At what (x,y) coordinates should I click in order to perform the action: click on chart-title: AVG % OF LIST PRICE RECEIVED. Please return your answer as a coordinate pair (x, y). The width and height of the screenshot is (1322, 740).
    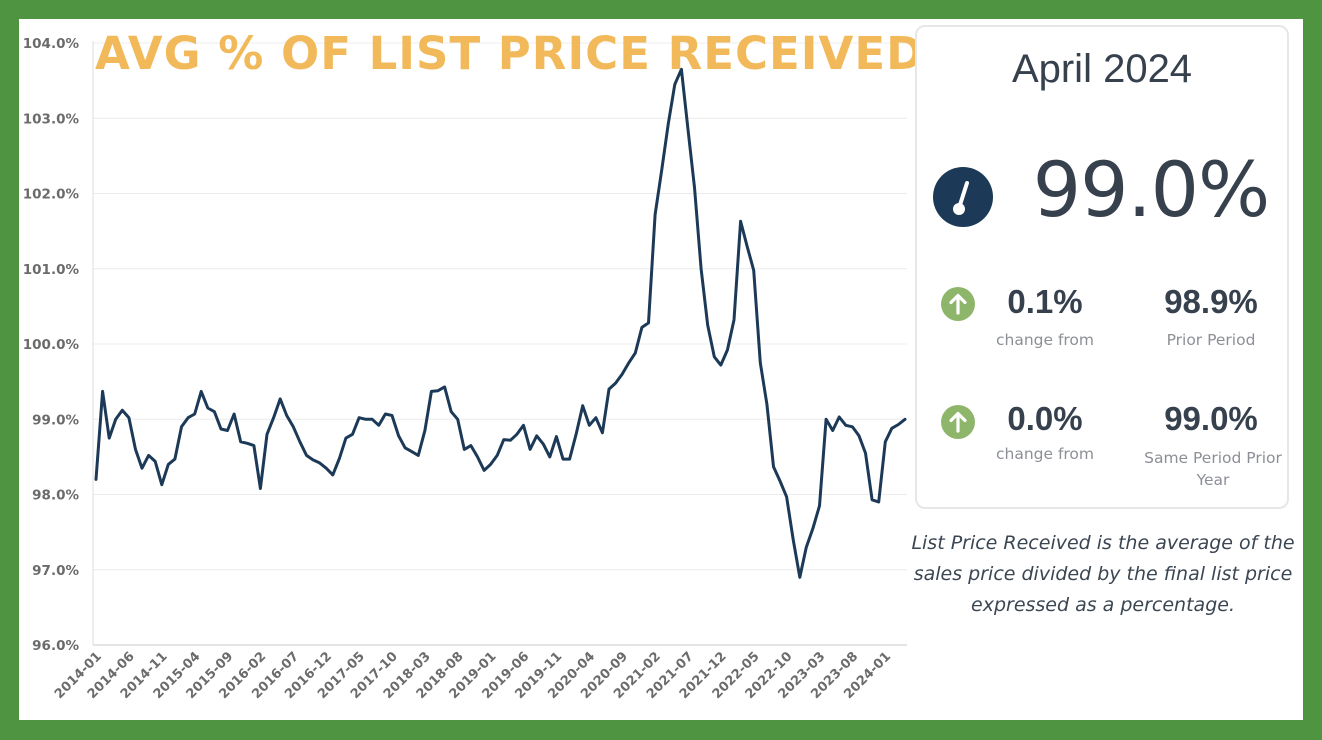
    Looking at the image, I should click on (510, 53).